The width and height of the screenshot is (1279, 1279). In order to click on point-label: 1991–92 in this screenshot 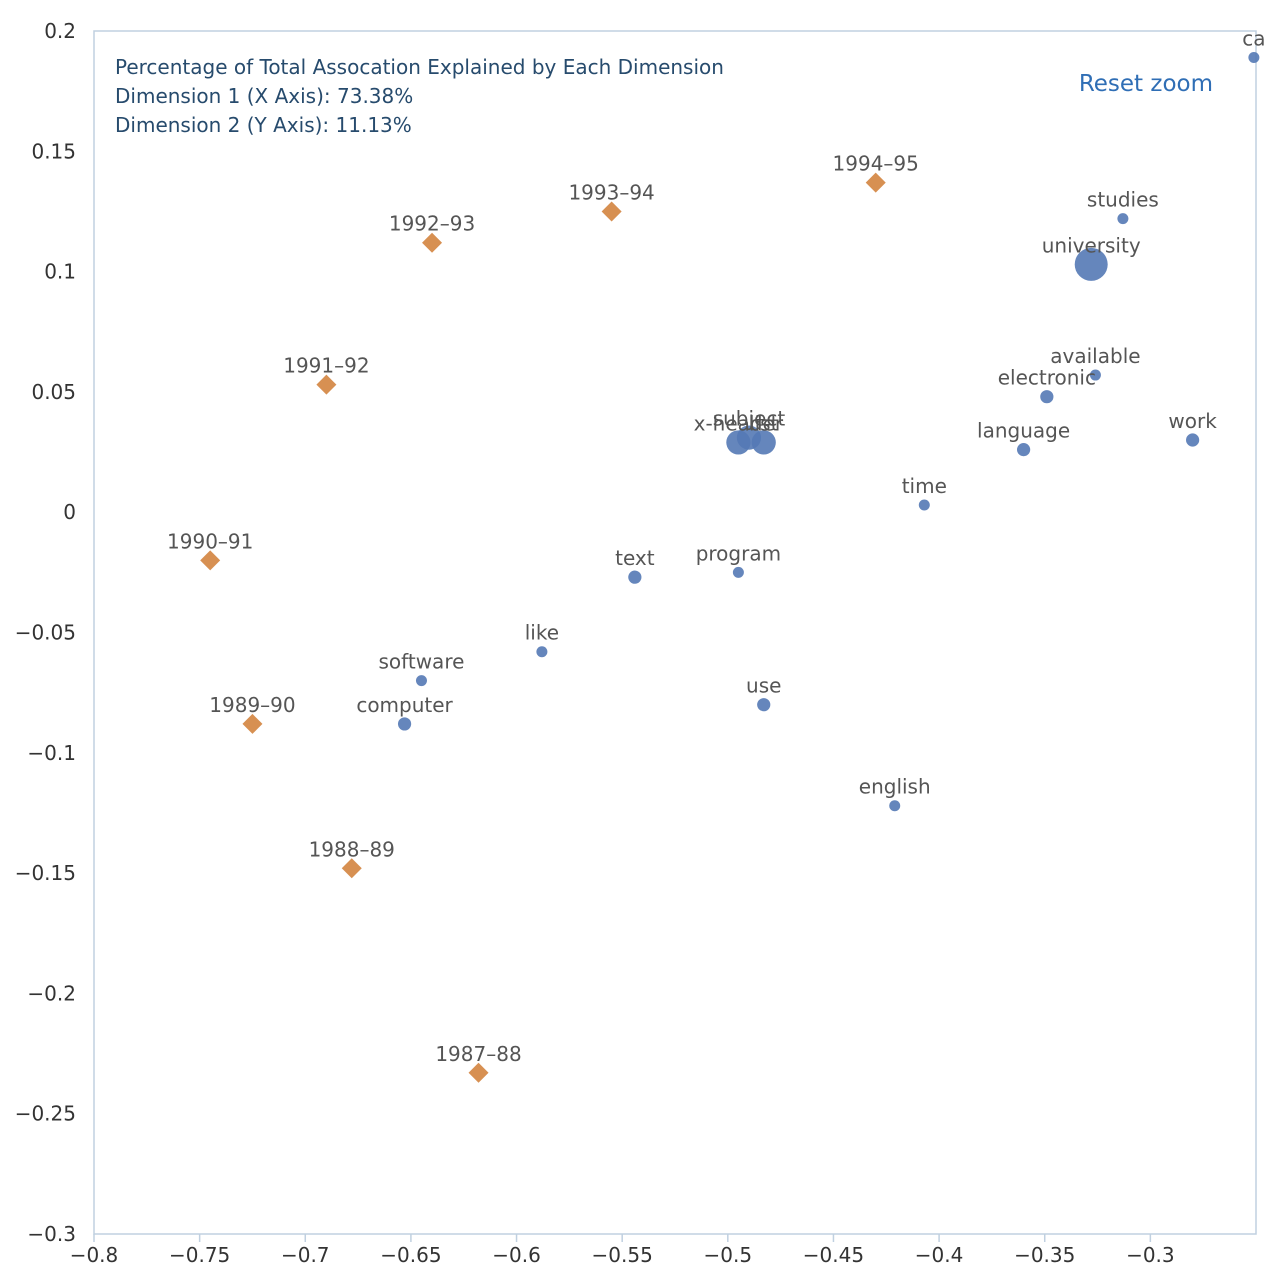, I will do `click(326, 366)`.